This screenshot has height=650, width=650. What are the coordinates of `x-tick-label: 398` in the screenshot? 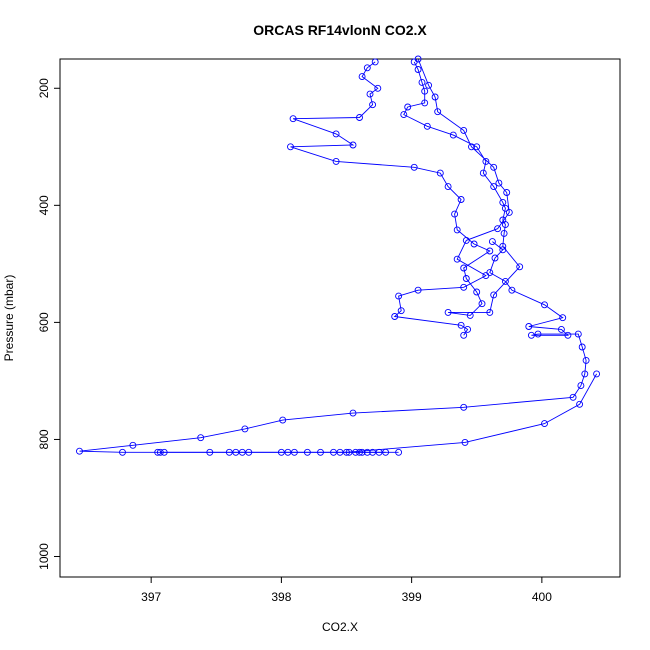 It's located at (281, 597).